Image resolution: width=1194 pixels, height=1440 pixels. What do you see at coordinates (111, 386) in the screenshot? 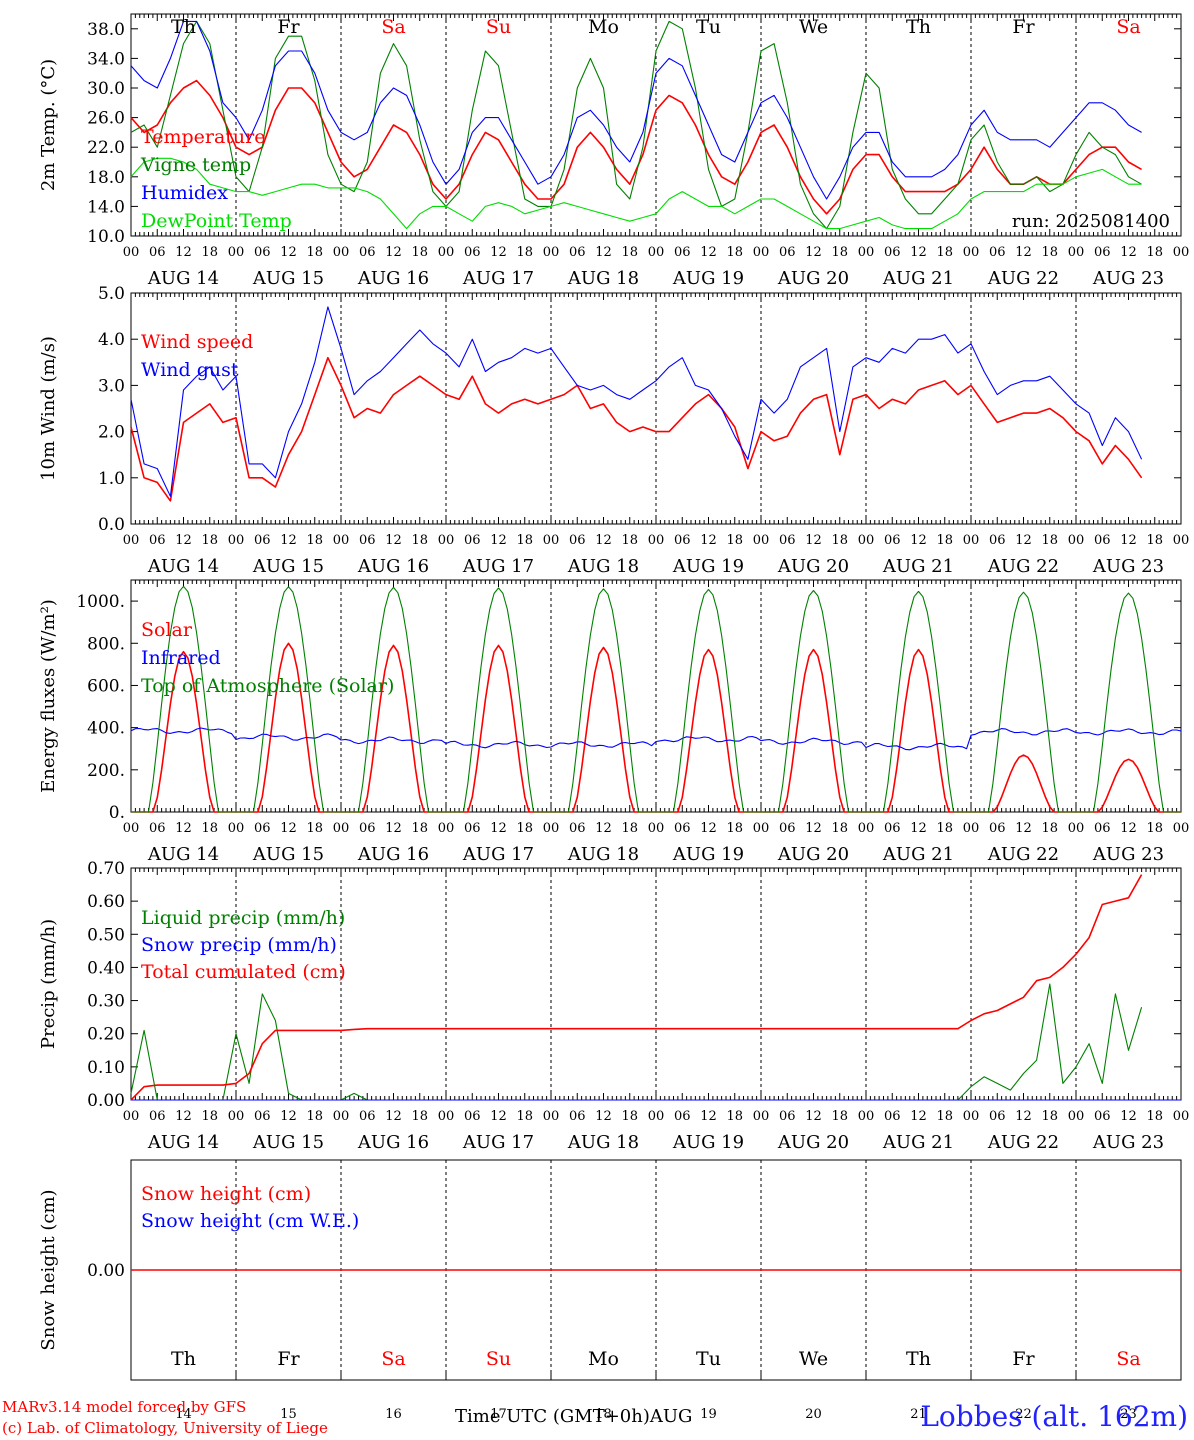
I see `y-tick-label: 3.0` at bounding box center [111, 386].